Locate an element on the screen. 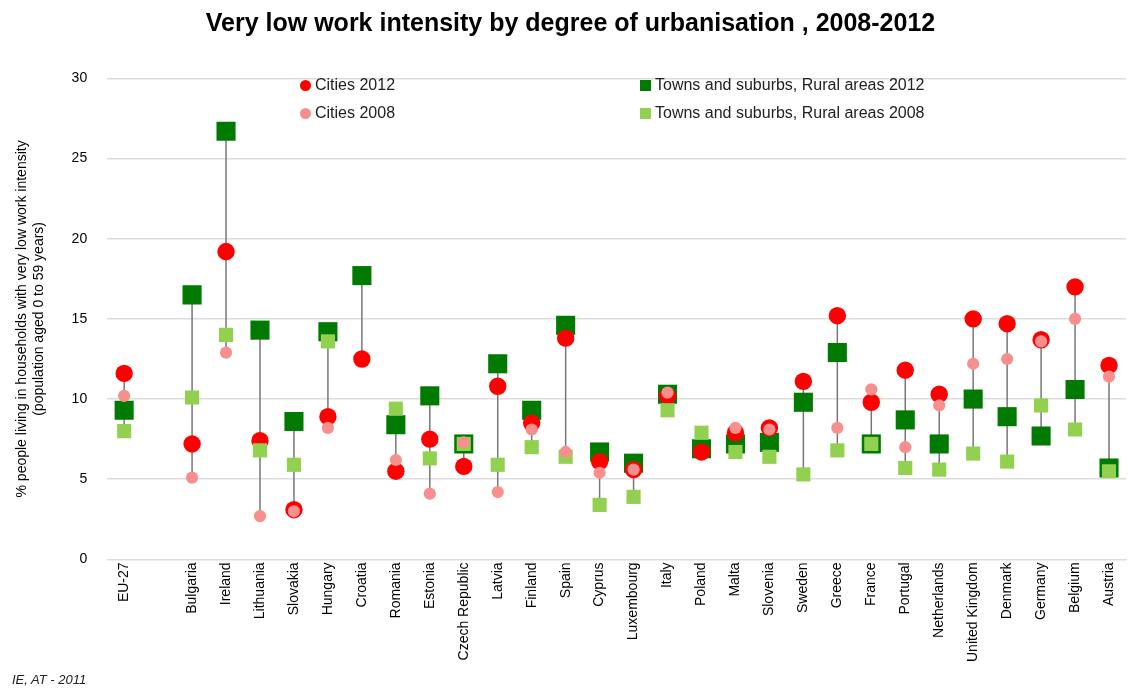 The width and height of the screenshot is (1141, 691). x-tick-label: Germany is located at coordinates (1039, 591).